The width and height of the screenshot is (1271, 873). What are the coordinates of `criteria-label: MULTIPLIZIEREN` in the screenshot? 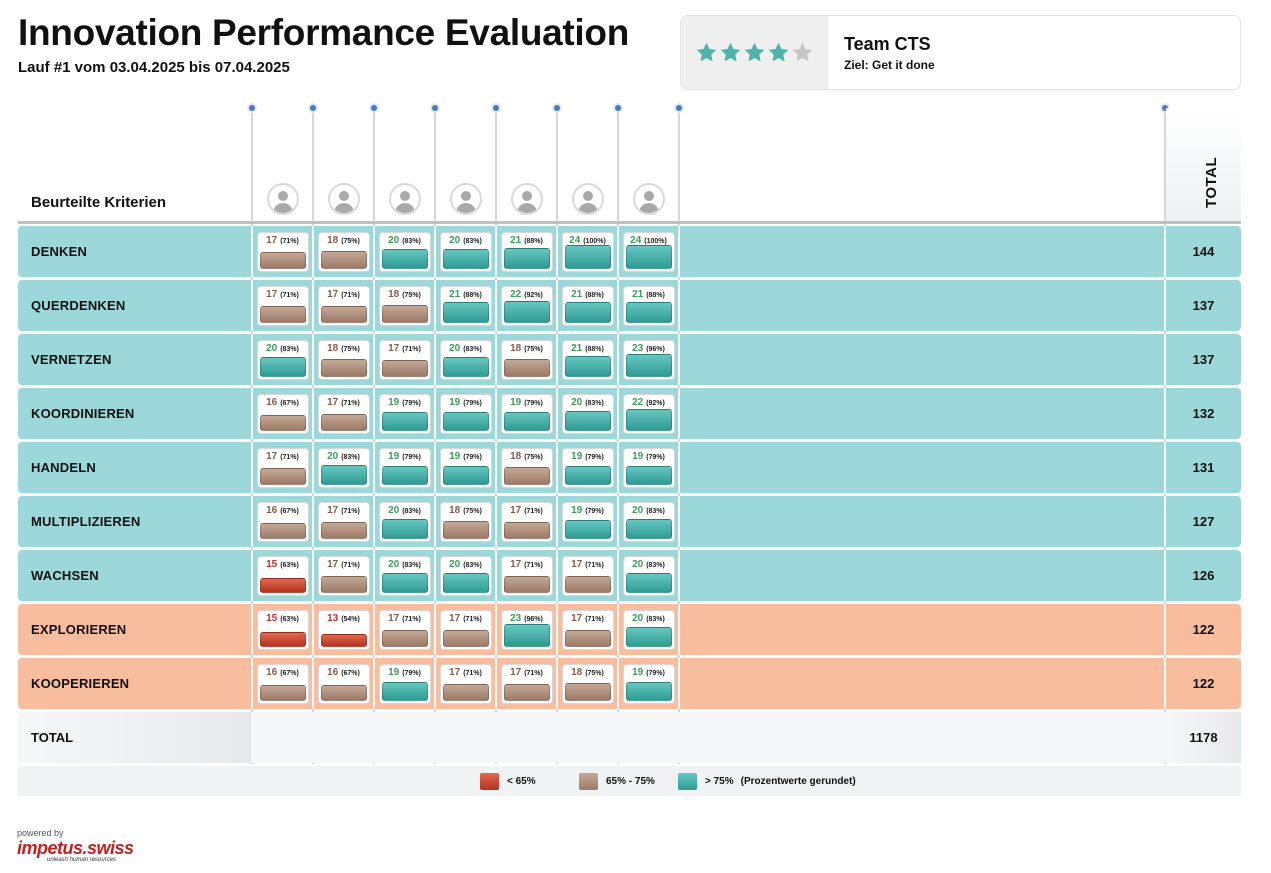 It's located at (86, 521).